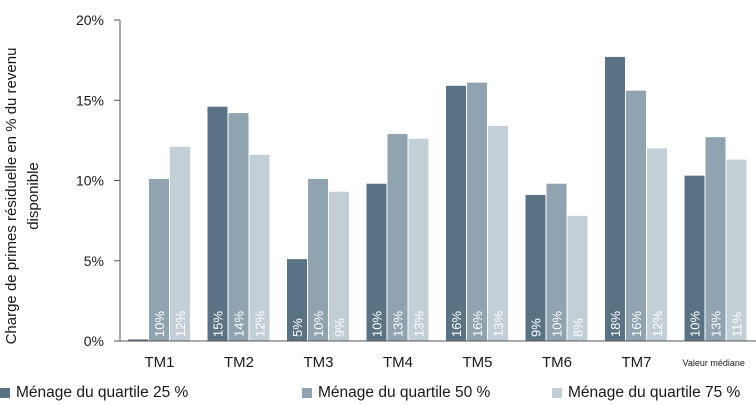 This screenshot has height=405, width=756. What do you see at coordinates (239, 324) in the screenshot?
I see `bar-data-label: 14%` at bounding box center [239, 324].